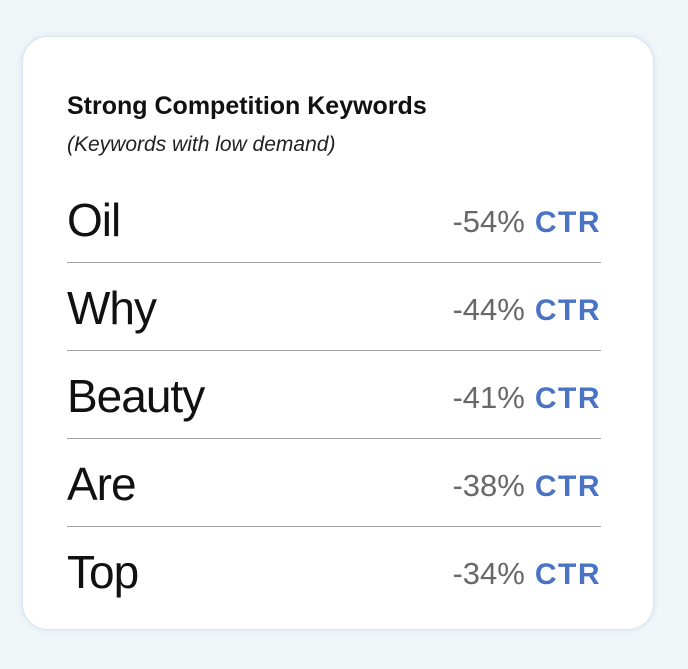 The width and height of the screenshot is (688, 669). I want to click on keyword-row: Are -38% CTR, so click(334, 483).